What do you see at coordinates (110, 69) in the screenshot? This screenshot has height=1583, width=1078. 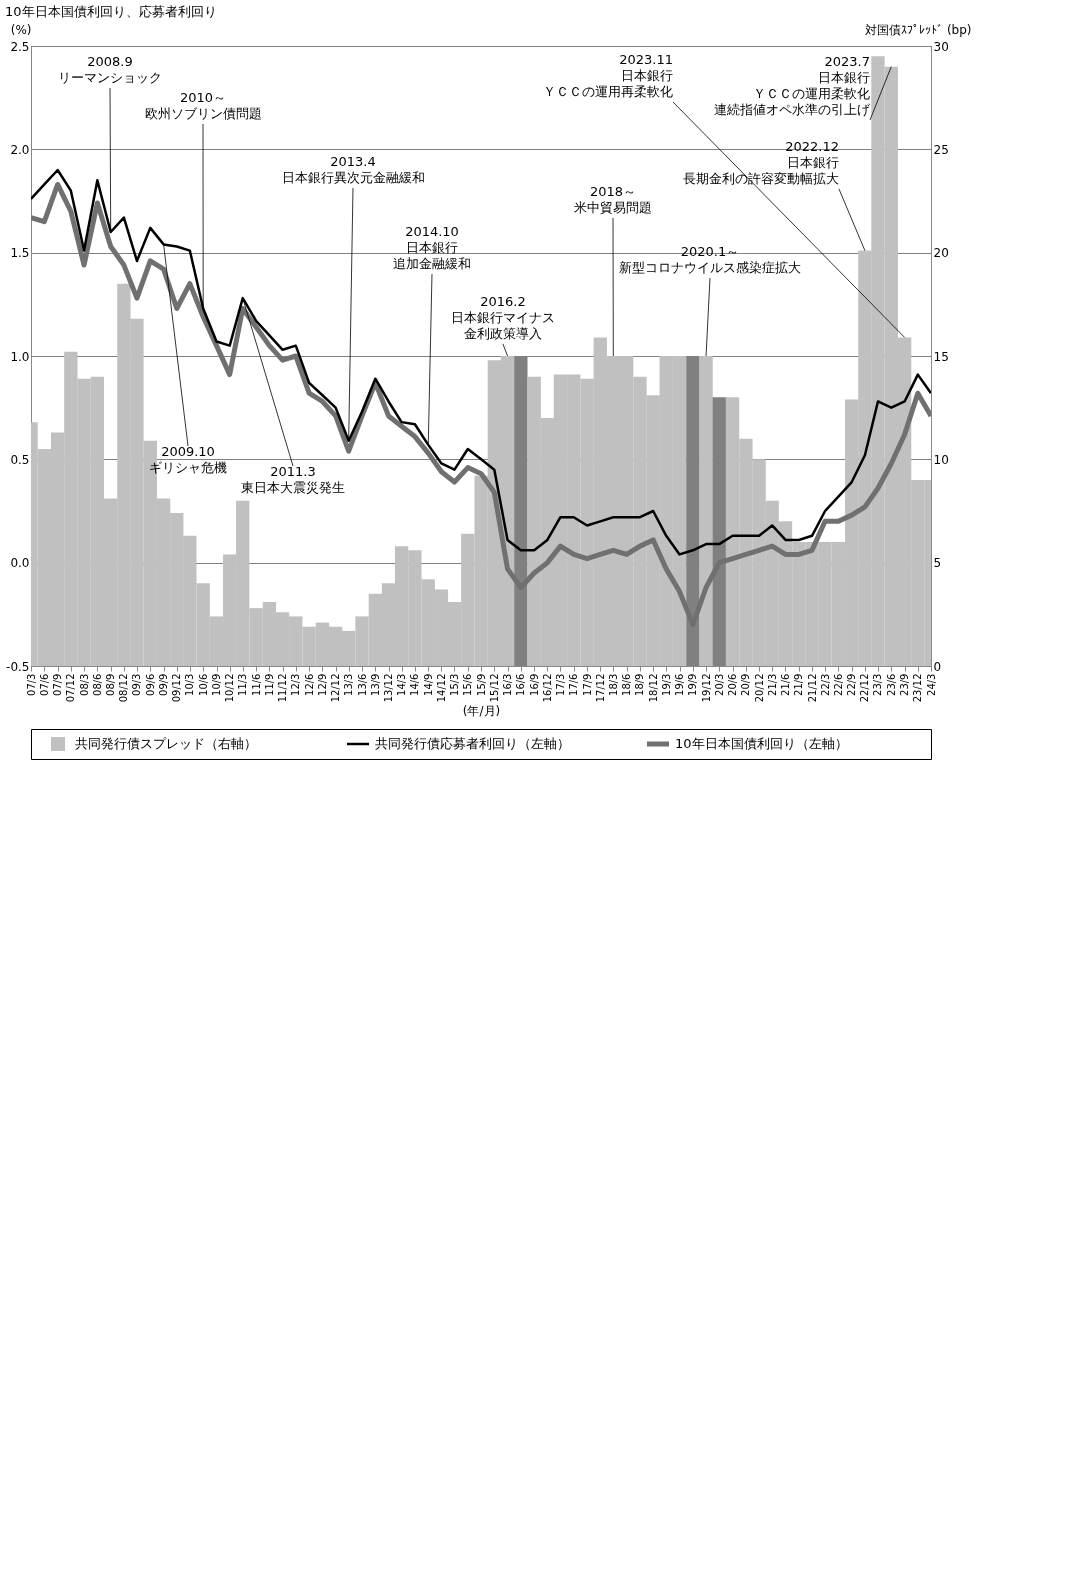 I see `annotation: 2008.9リーマンショック` at bounding box center [110, 69].